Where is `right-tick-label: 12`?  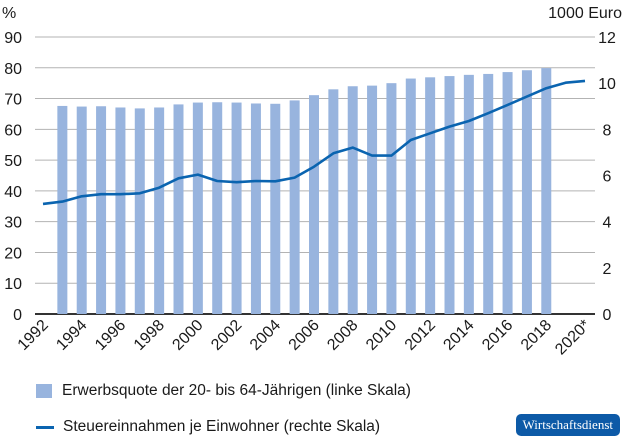 right-tick-label: 12 is located at coordinates (607, 38).